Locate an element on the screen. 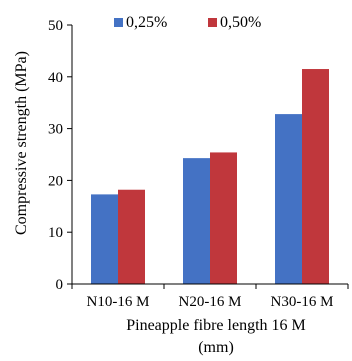 The height and width of the screenshot is (361, 352). legend: 0,25% 0,50% is located at coordinates (187, 22).